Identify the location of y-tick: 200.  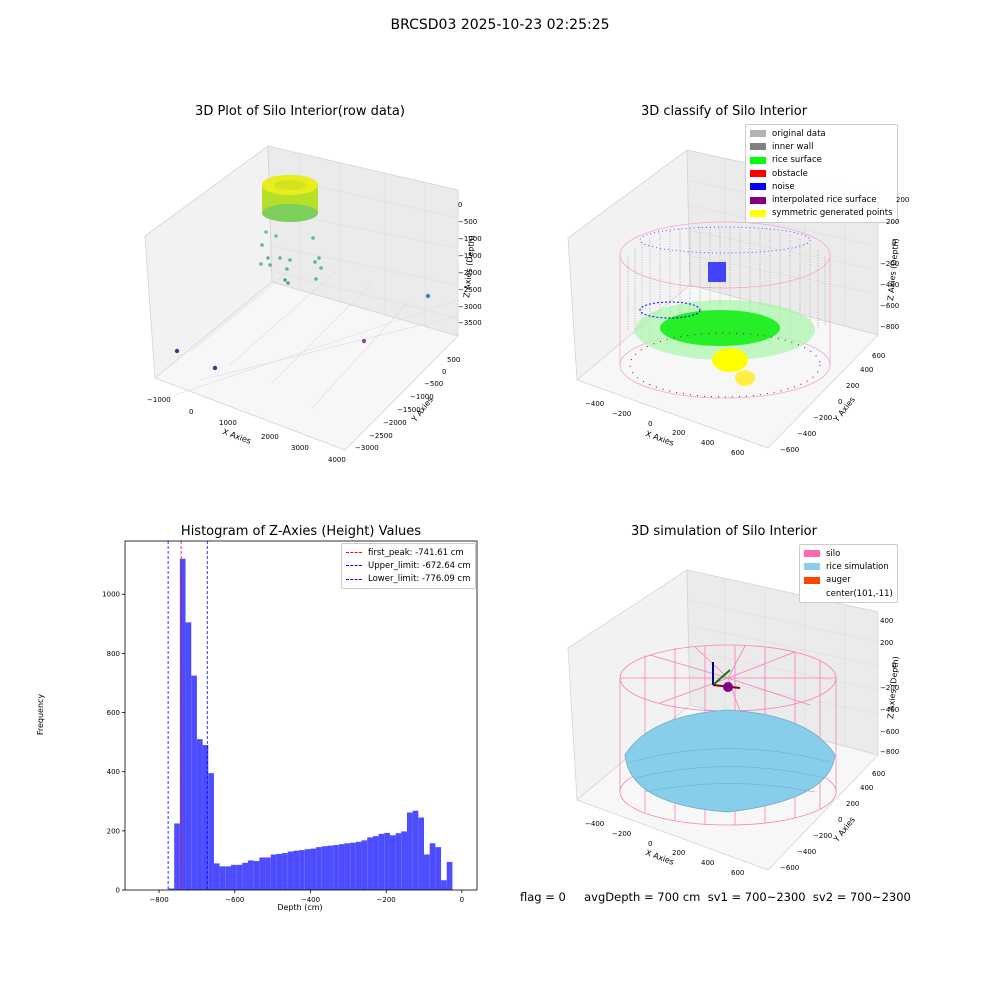
(853, 386).